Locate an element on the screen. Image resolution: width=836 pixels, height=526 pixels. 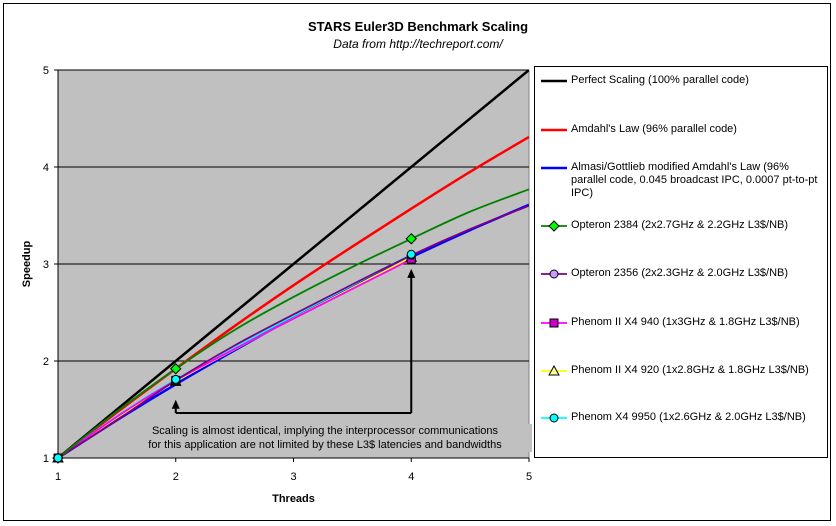
y-tick-label: 2 is located at coordinates (46, 362).